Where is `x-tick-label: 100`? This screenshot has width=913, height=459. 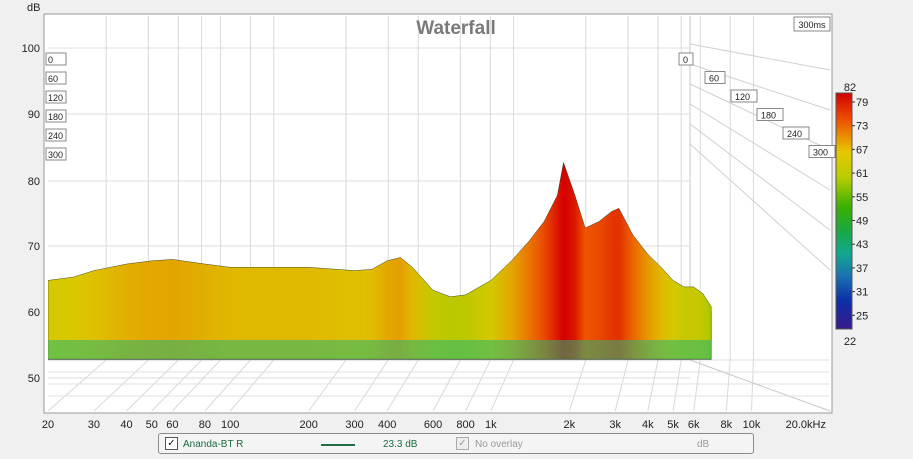
x-tick-label: 100 is located at coordinates (230, 425).